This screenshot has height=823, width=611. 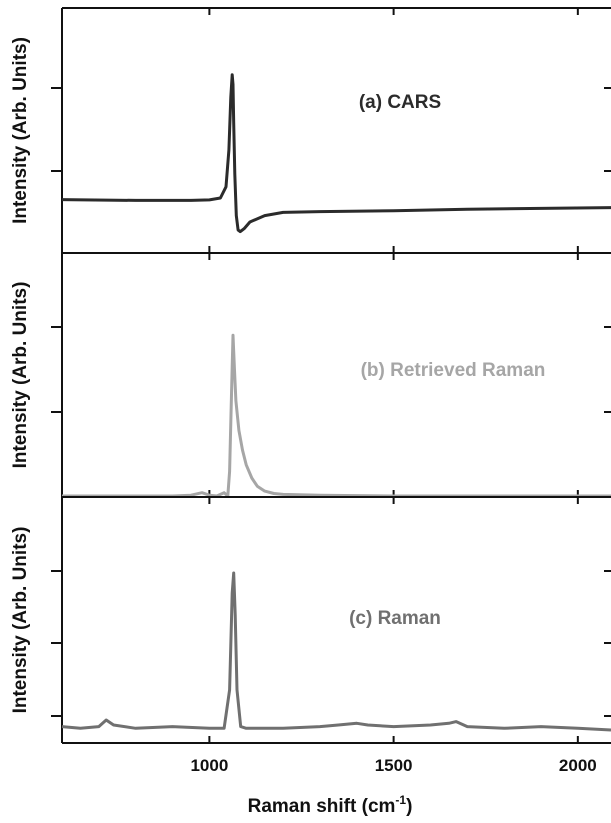 I want to click on panel-label: (c) Raman, so click(x=395, y=618).